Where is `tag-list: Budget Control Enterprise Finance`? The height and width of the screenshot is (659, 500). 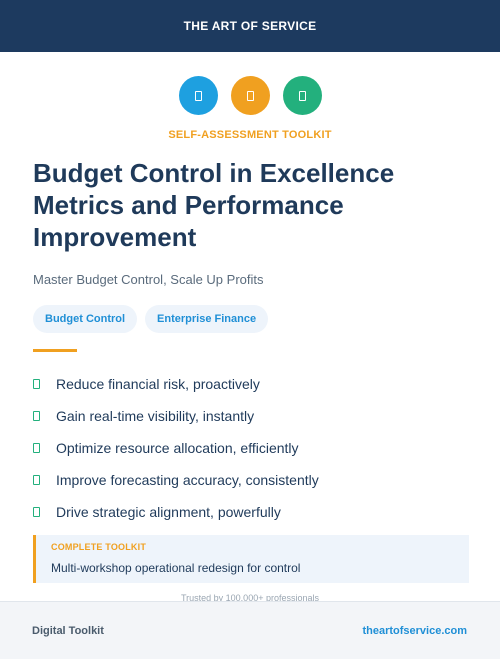 tag-list: Budget Control Enterprise Finance is located at coordinates (151, 319).